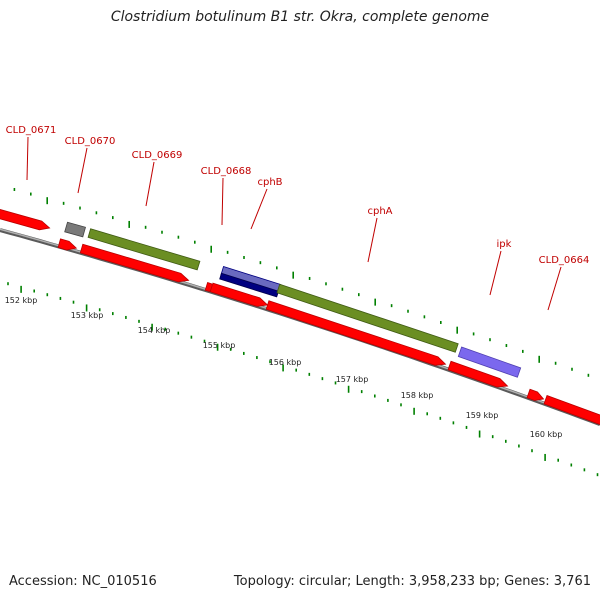 The width and height of the screenshot is (600, 600). Describe the element at coordinates (504, 244) in the screenshot. I see `gene-label: ipk` at that location.